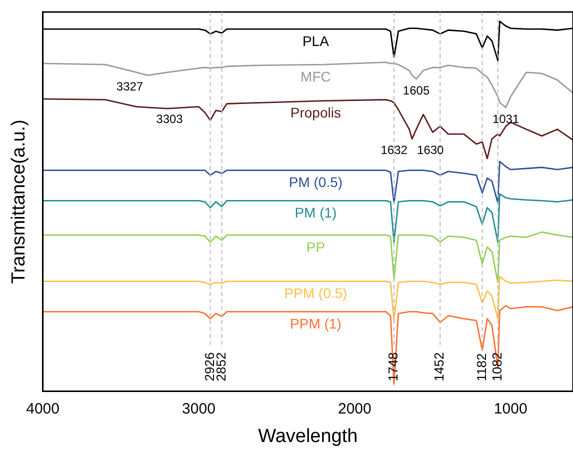  Describe the element at coordinates (496, 367) in the screenshot. I see `ref-line-label: 1082` at that location.